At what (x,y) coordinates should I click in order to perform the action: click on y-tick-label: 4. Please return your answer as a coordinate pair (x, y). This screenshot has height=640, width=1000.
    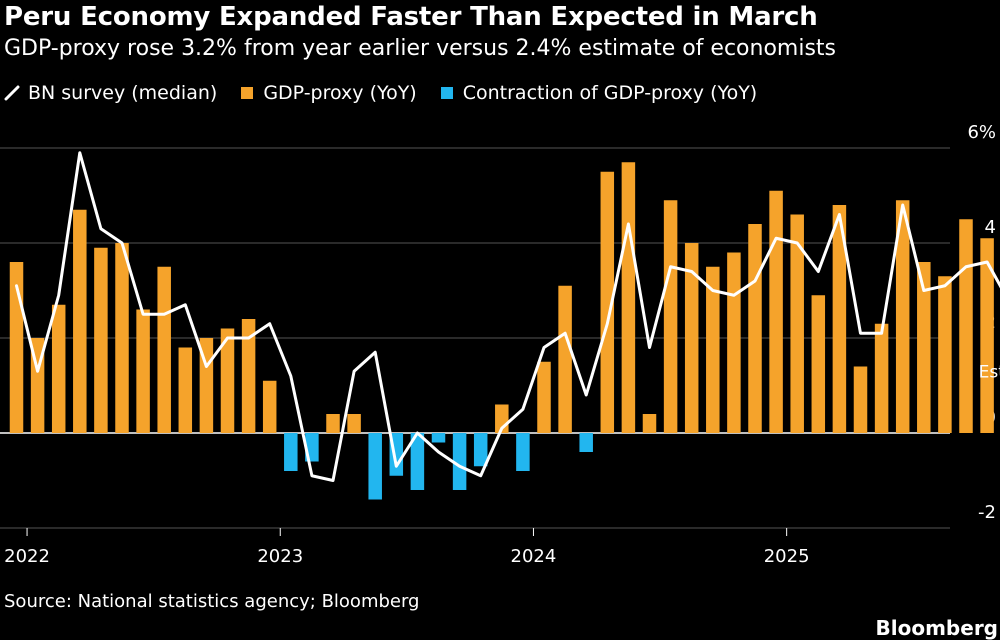
    Looking at the image, I should click on (990, 227).